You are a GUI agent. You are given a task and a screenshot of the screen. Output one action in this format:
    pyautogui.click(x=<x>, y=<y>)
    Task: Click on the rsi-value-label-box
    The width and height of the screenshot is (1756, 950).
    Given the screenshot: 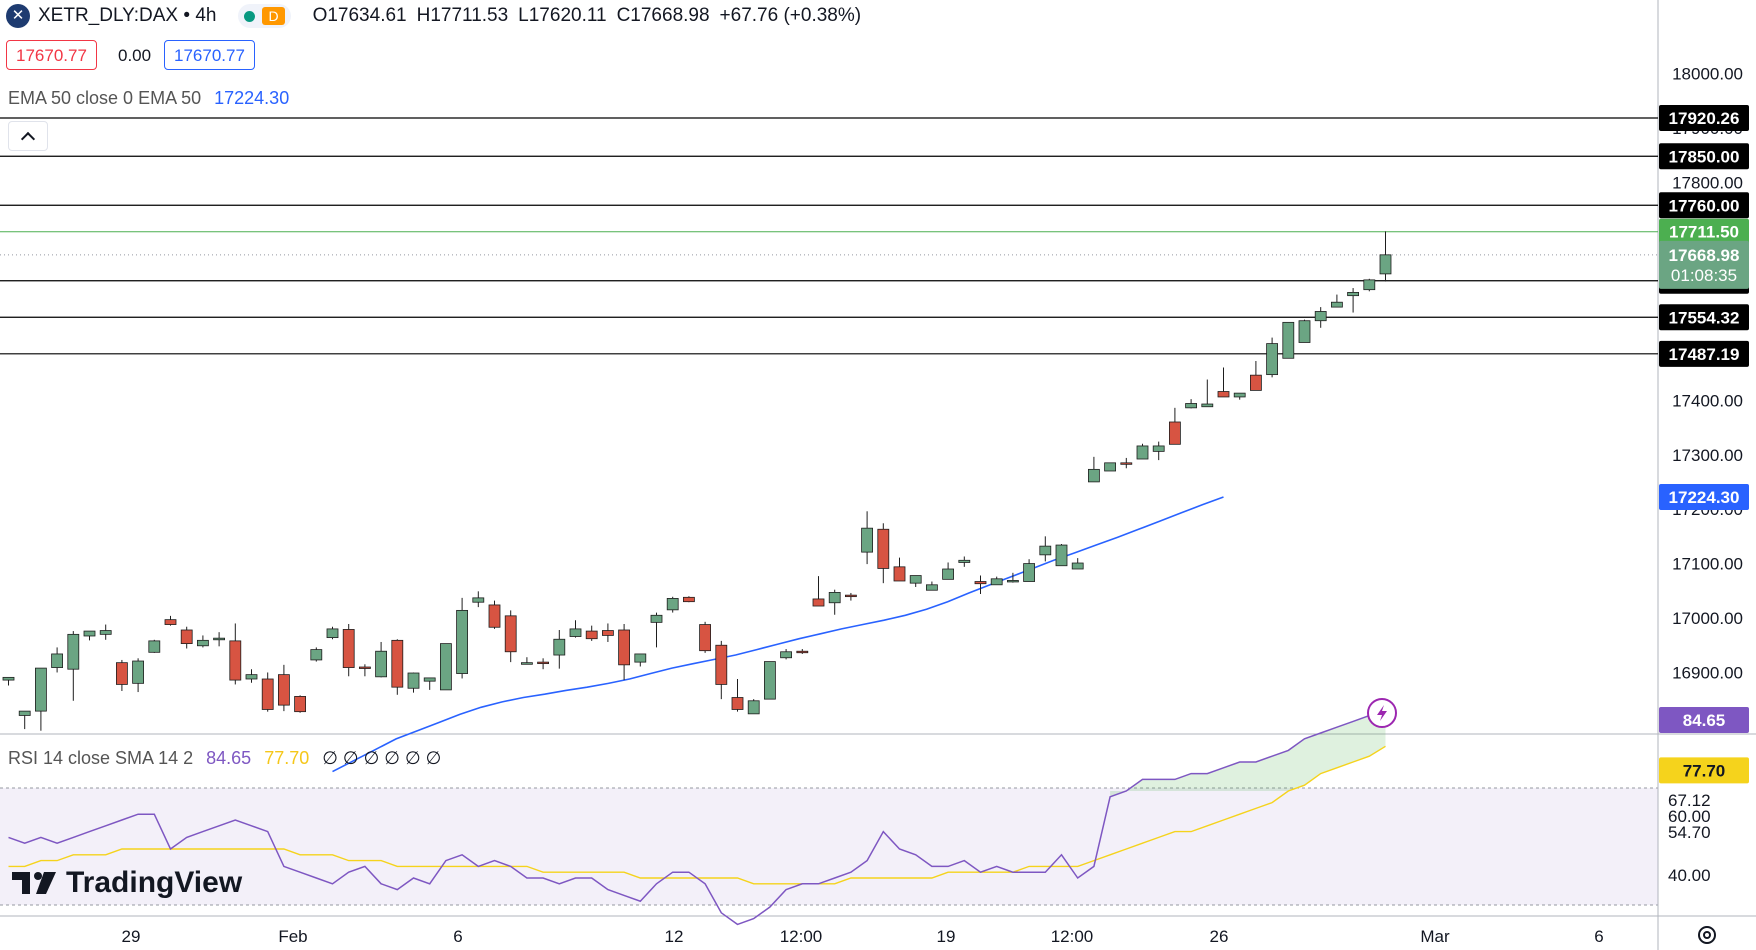 What is the action you would take?
    pyautogui.click(x=1704, y=720)
    